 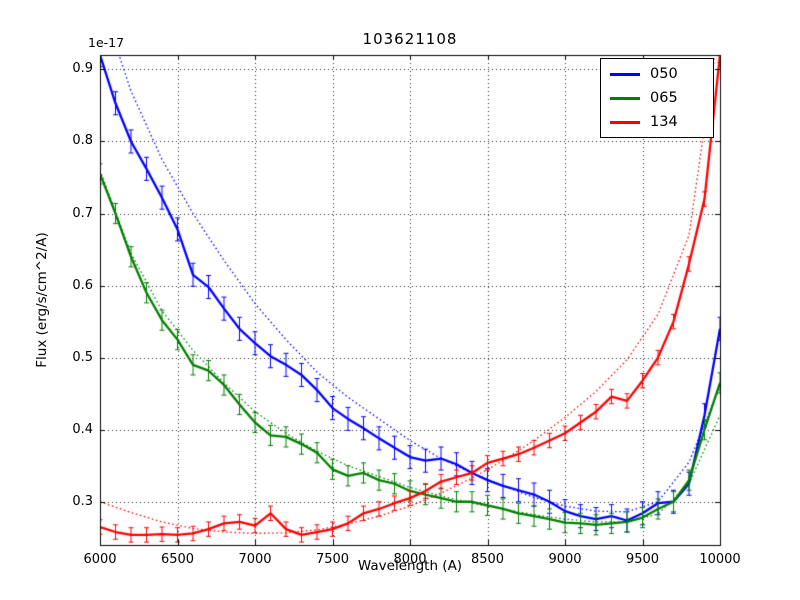 I want to click on legend-item: 134, so click(x=657, y=122).